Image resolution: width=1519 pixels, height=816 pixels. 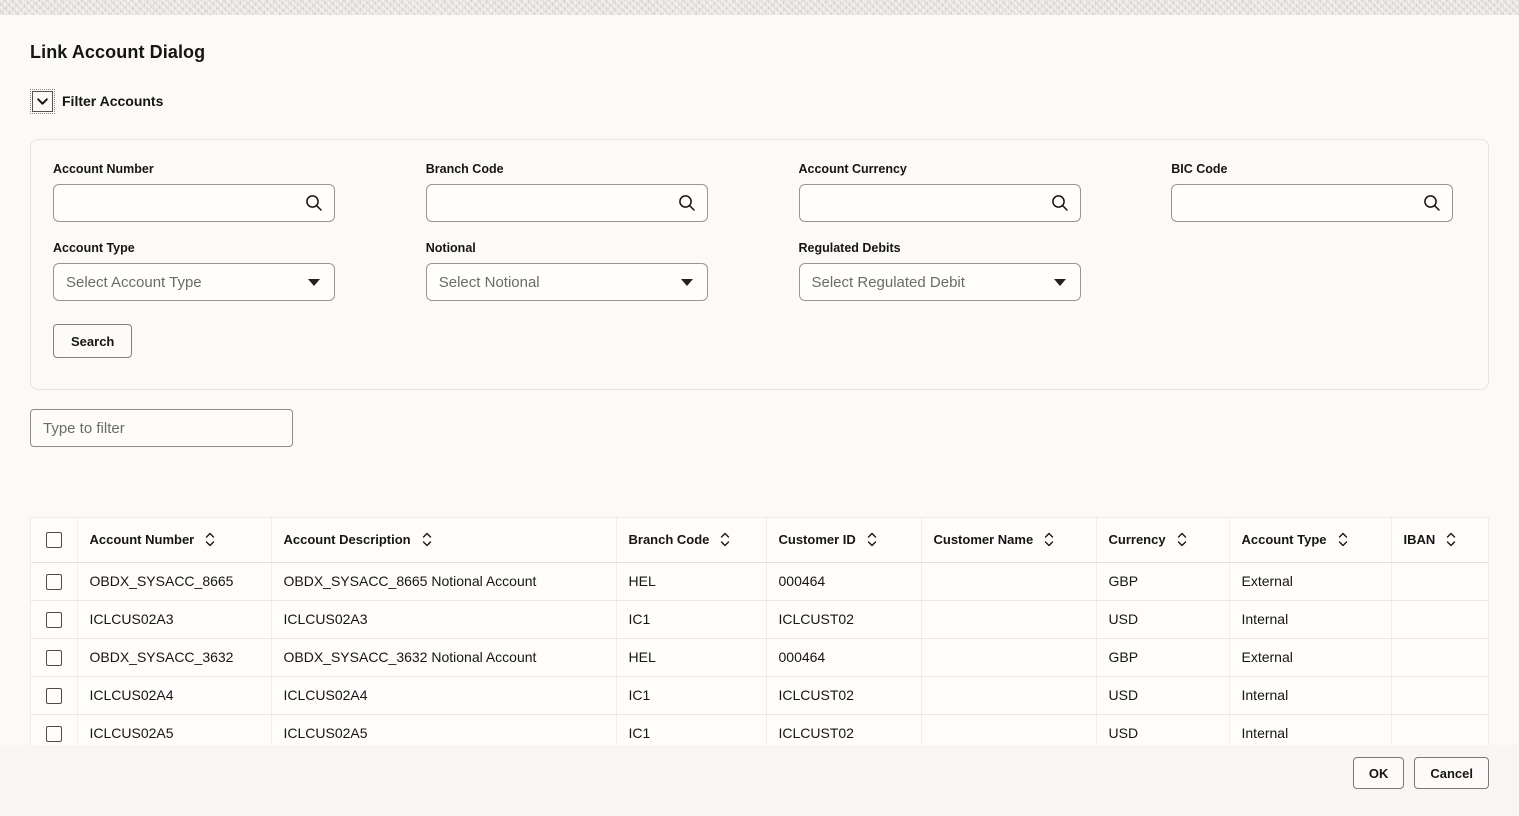 I want to click on account-currency-label: Account Currency, so click(x=852, y=169).